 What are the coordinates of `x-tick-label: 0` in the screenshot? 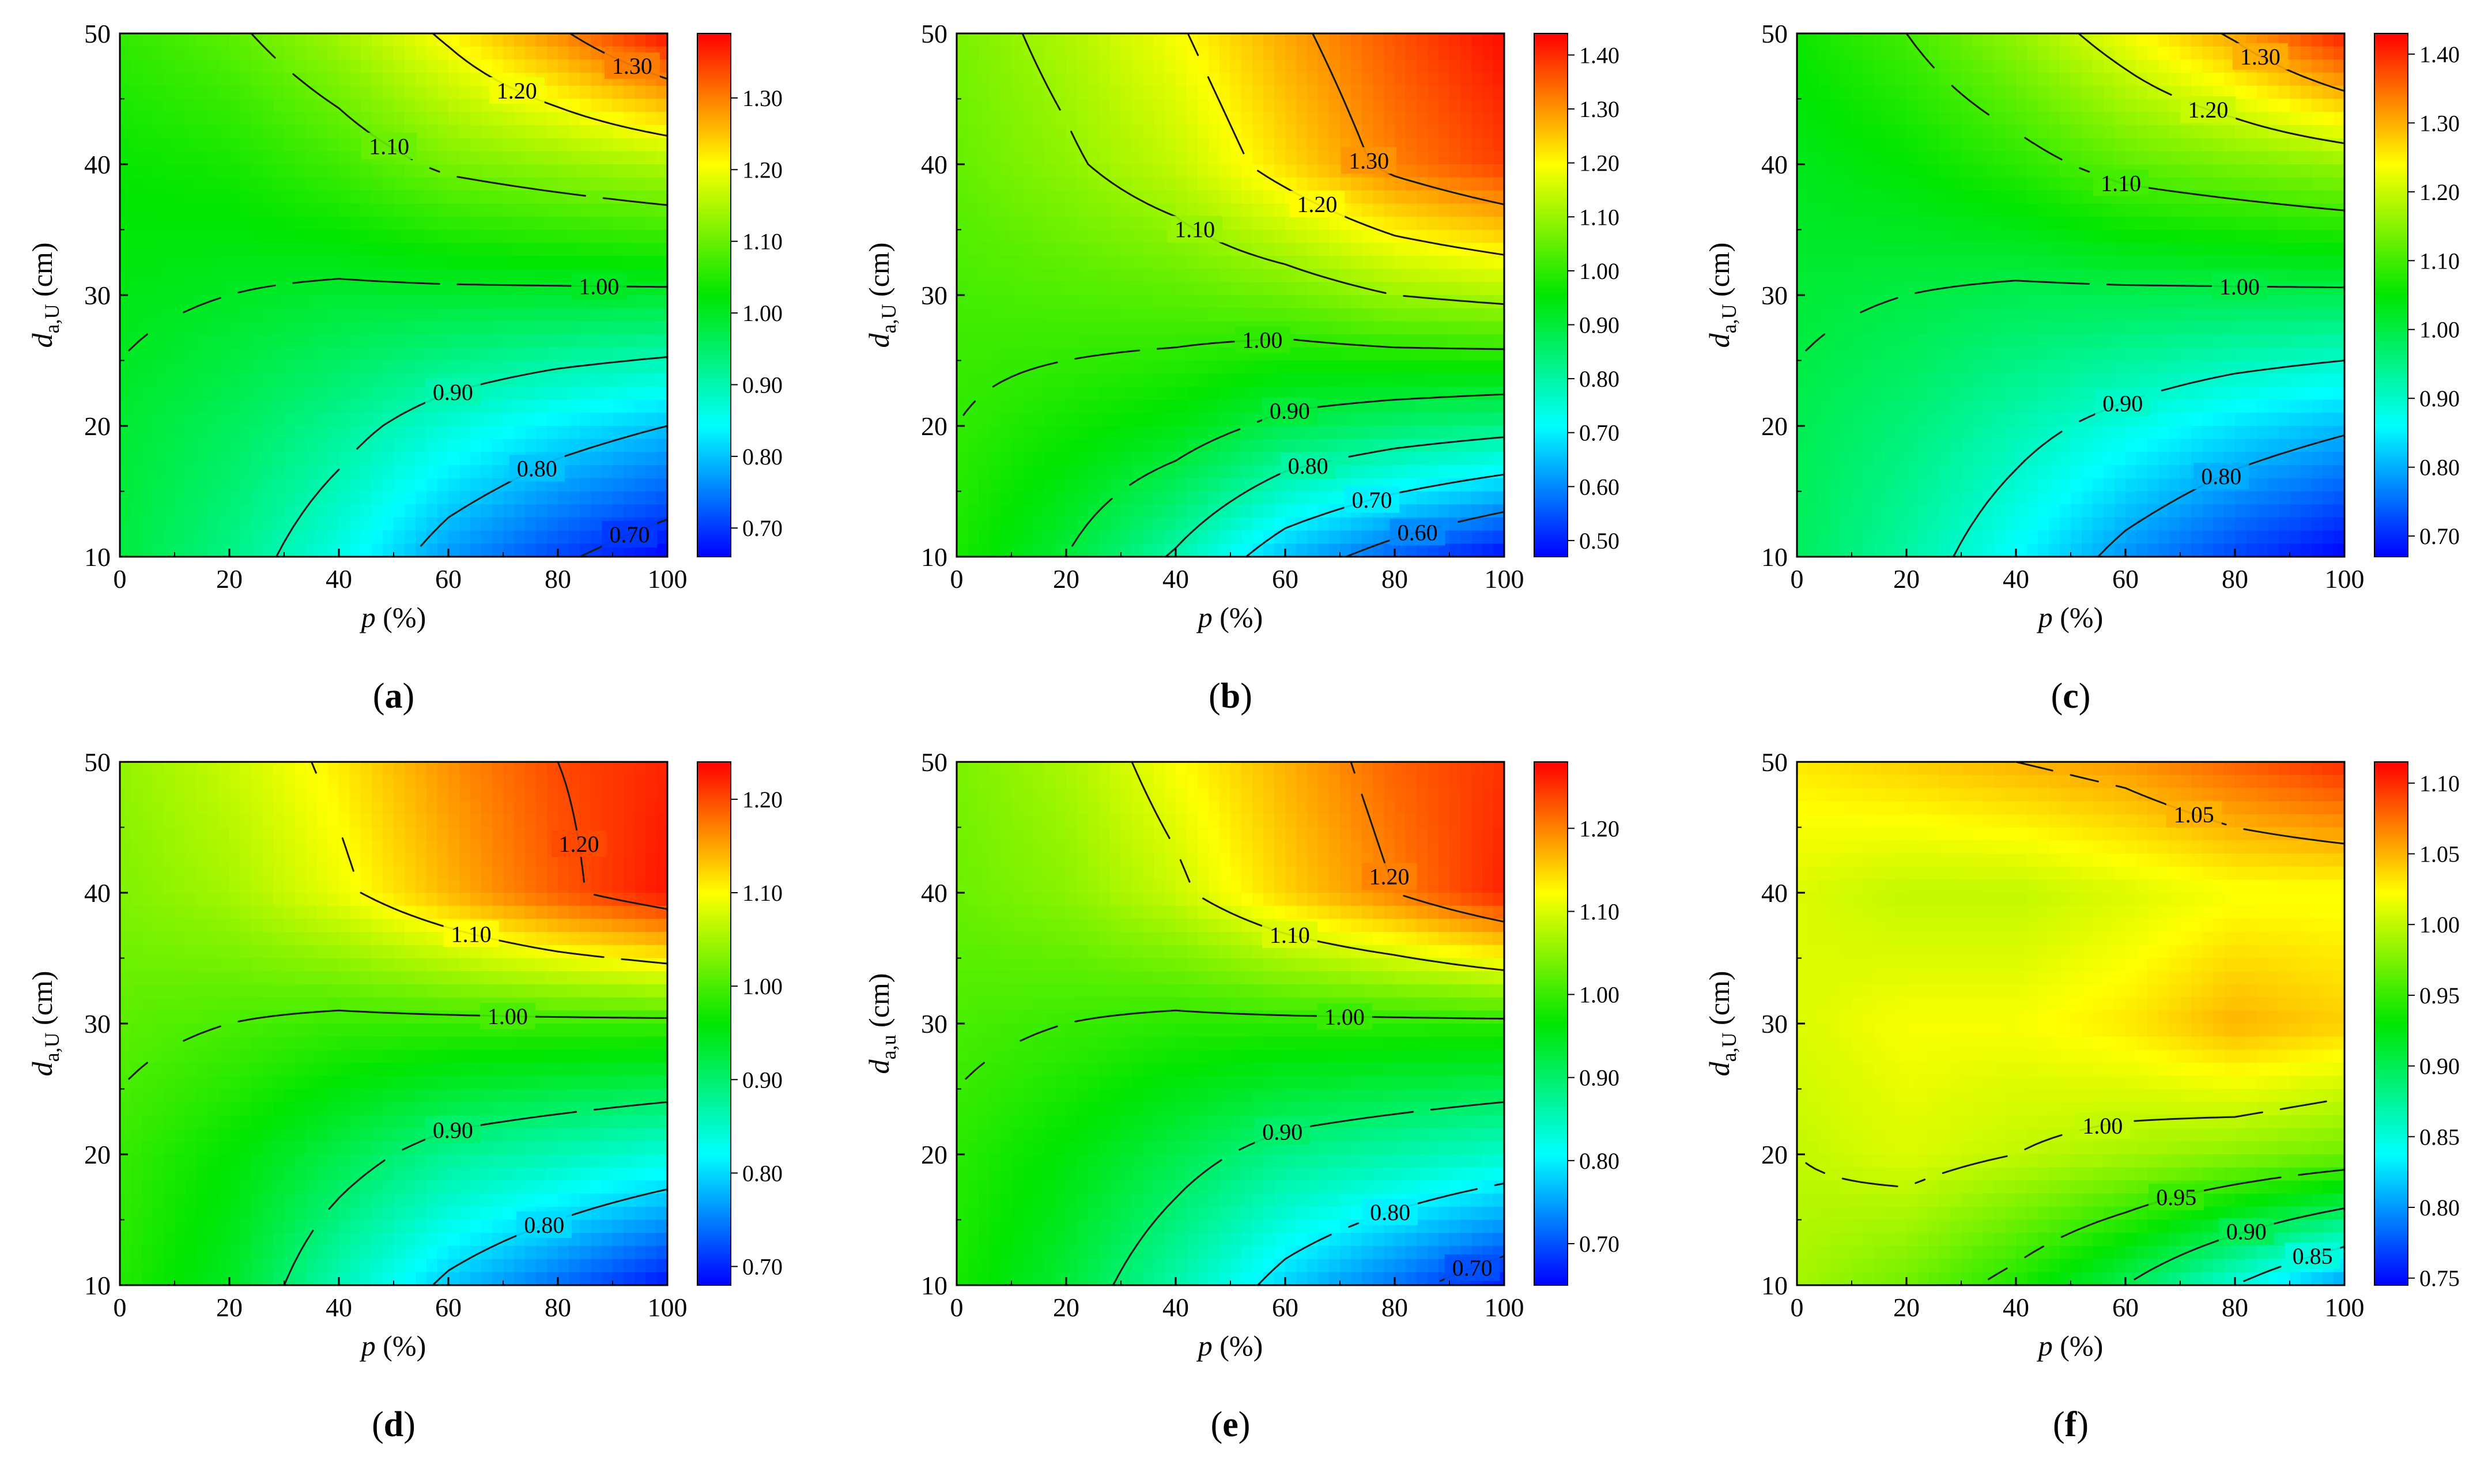 It's located at (120, 579).